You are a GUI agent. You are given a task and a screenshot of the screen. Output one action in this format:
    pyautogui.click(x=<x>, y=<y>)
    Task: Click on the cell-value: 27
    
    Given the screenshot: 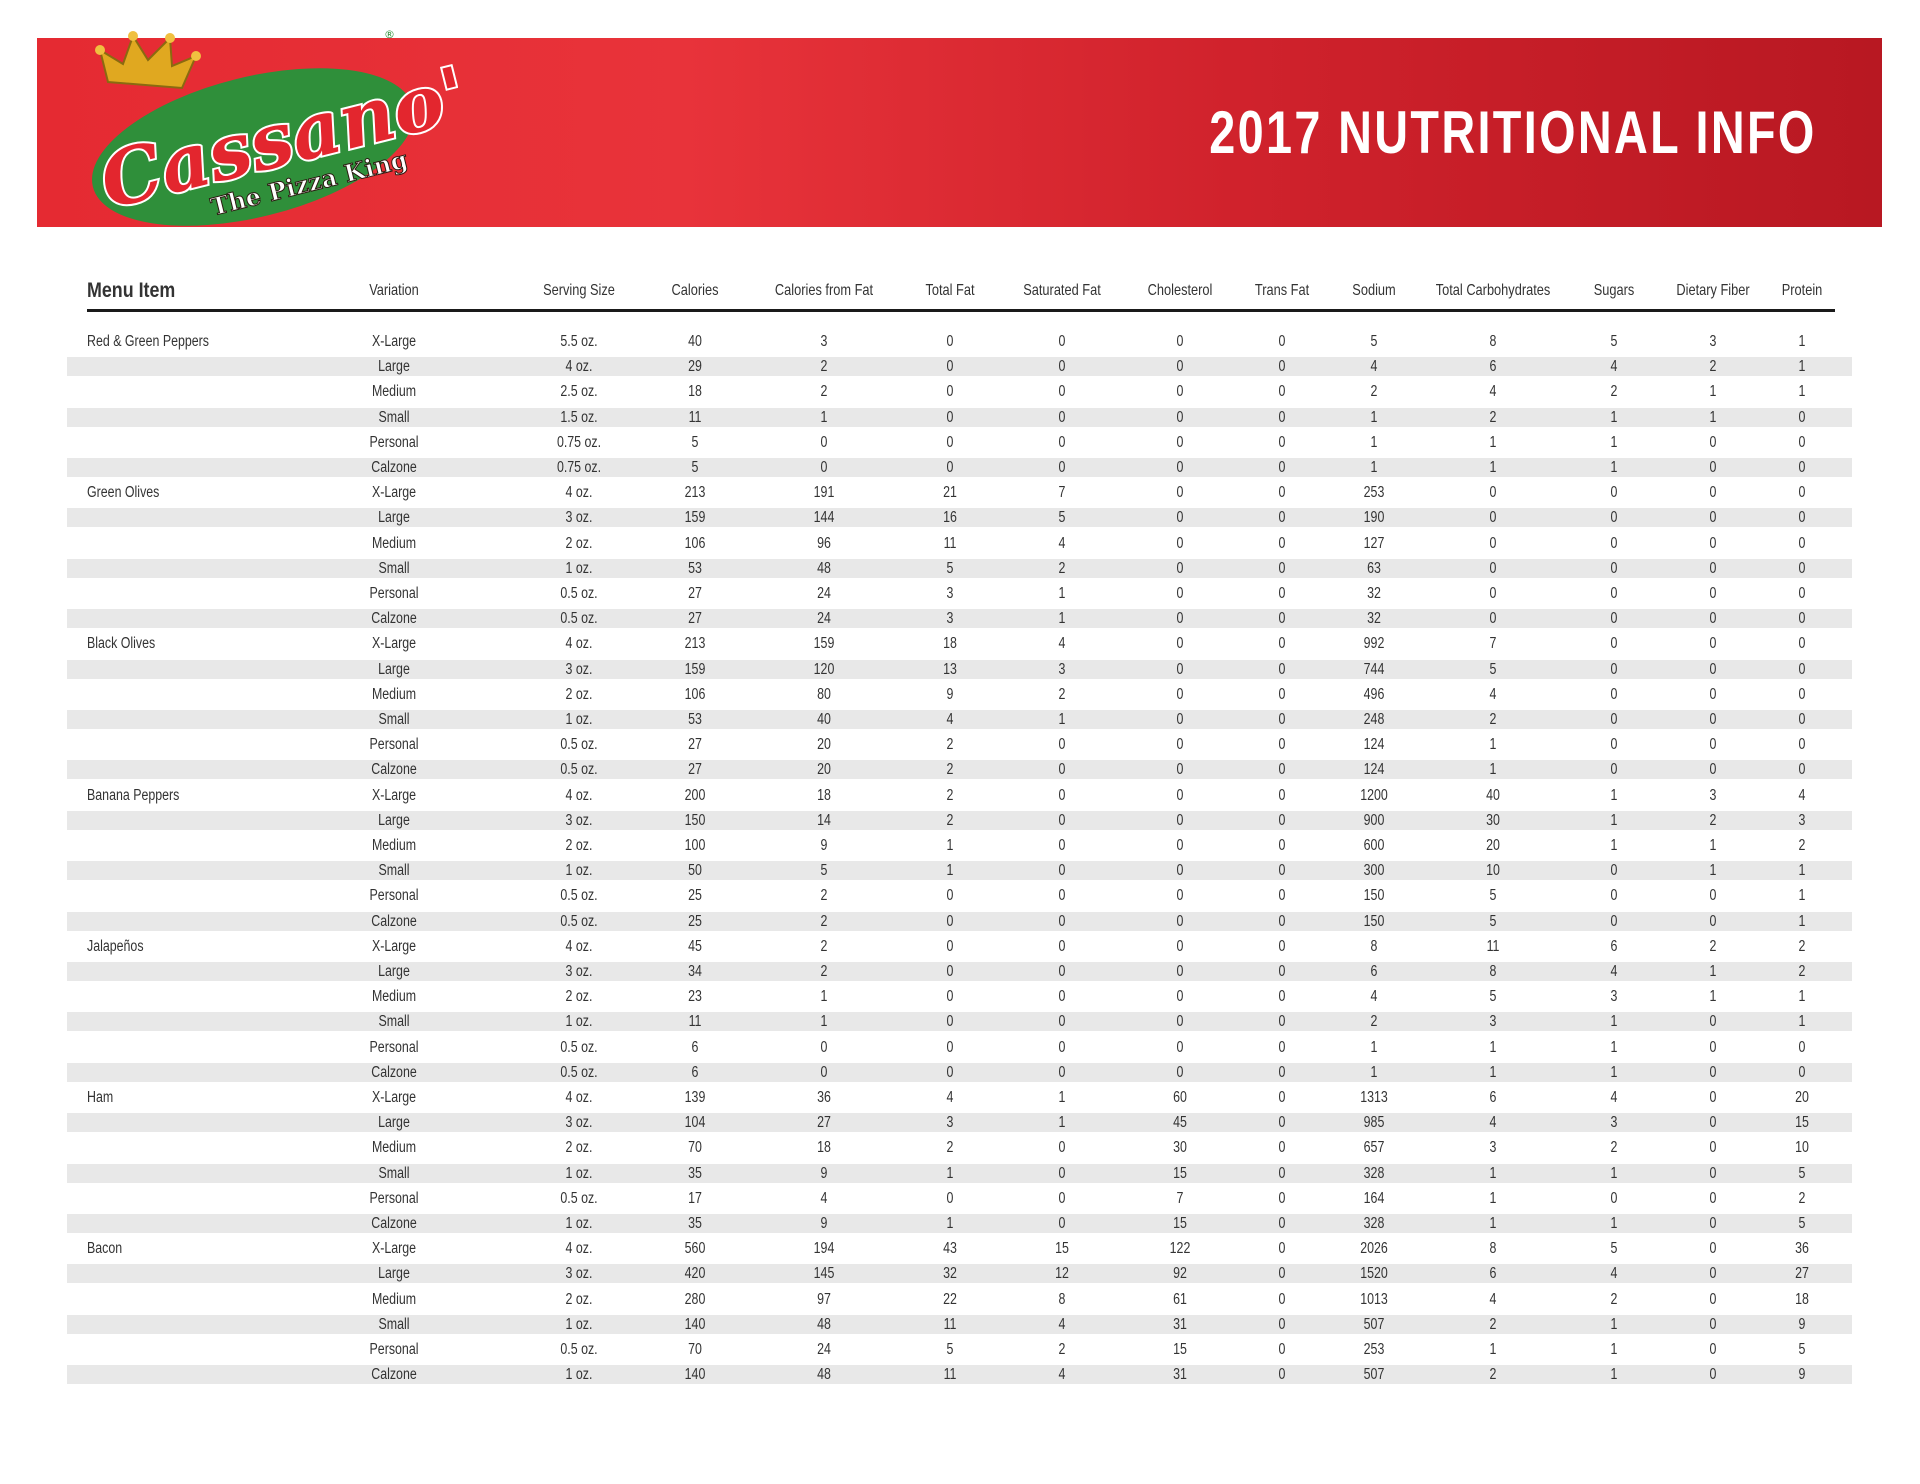 What is the action you would take?
    pyautogui.click(x=695, y=619)
    